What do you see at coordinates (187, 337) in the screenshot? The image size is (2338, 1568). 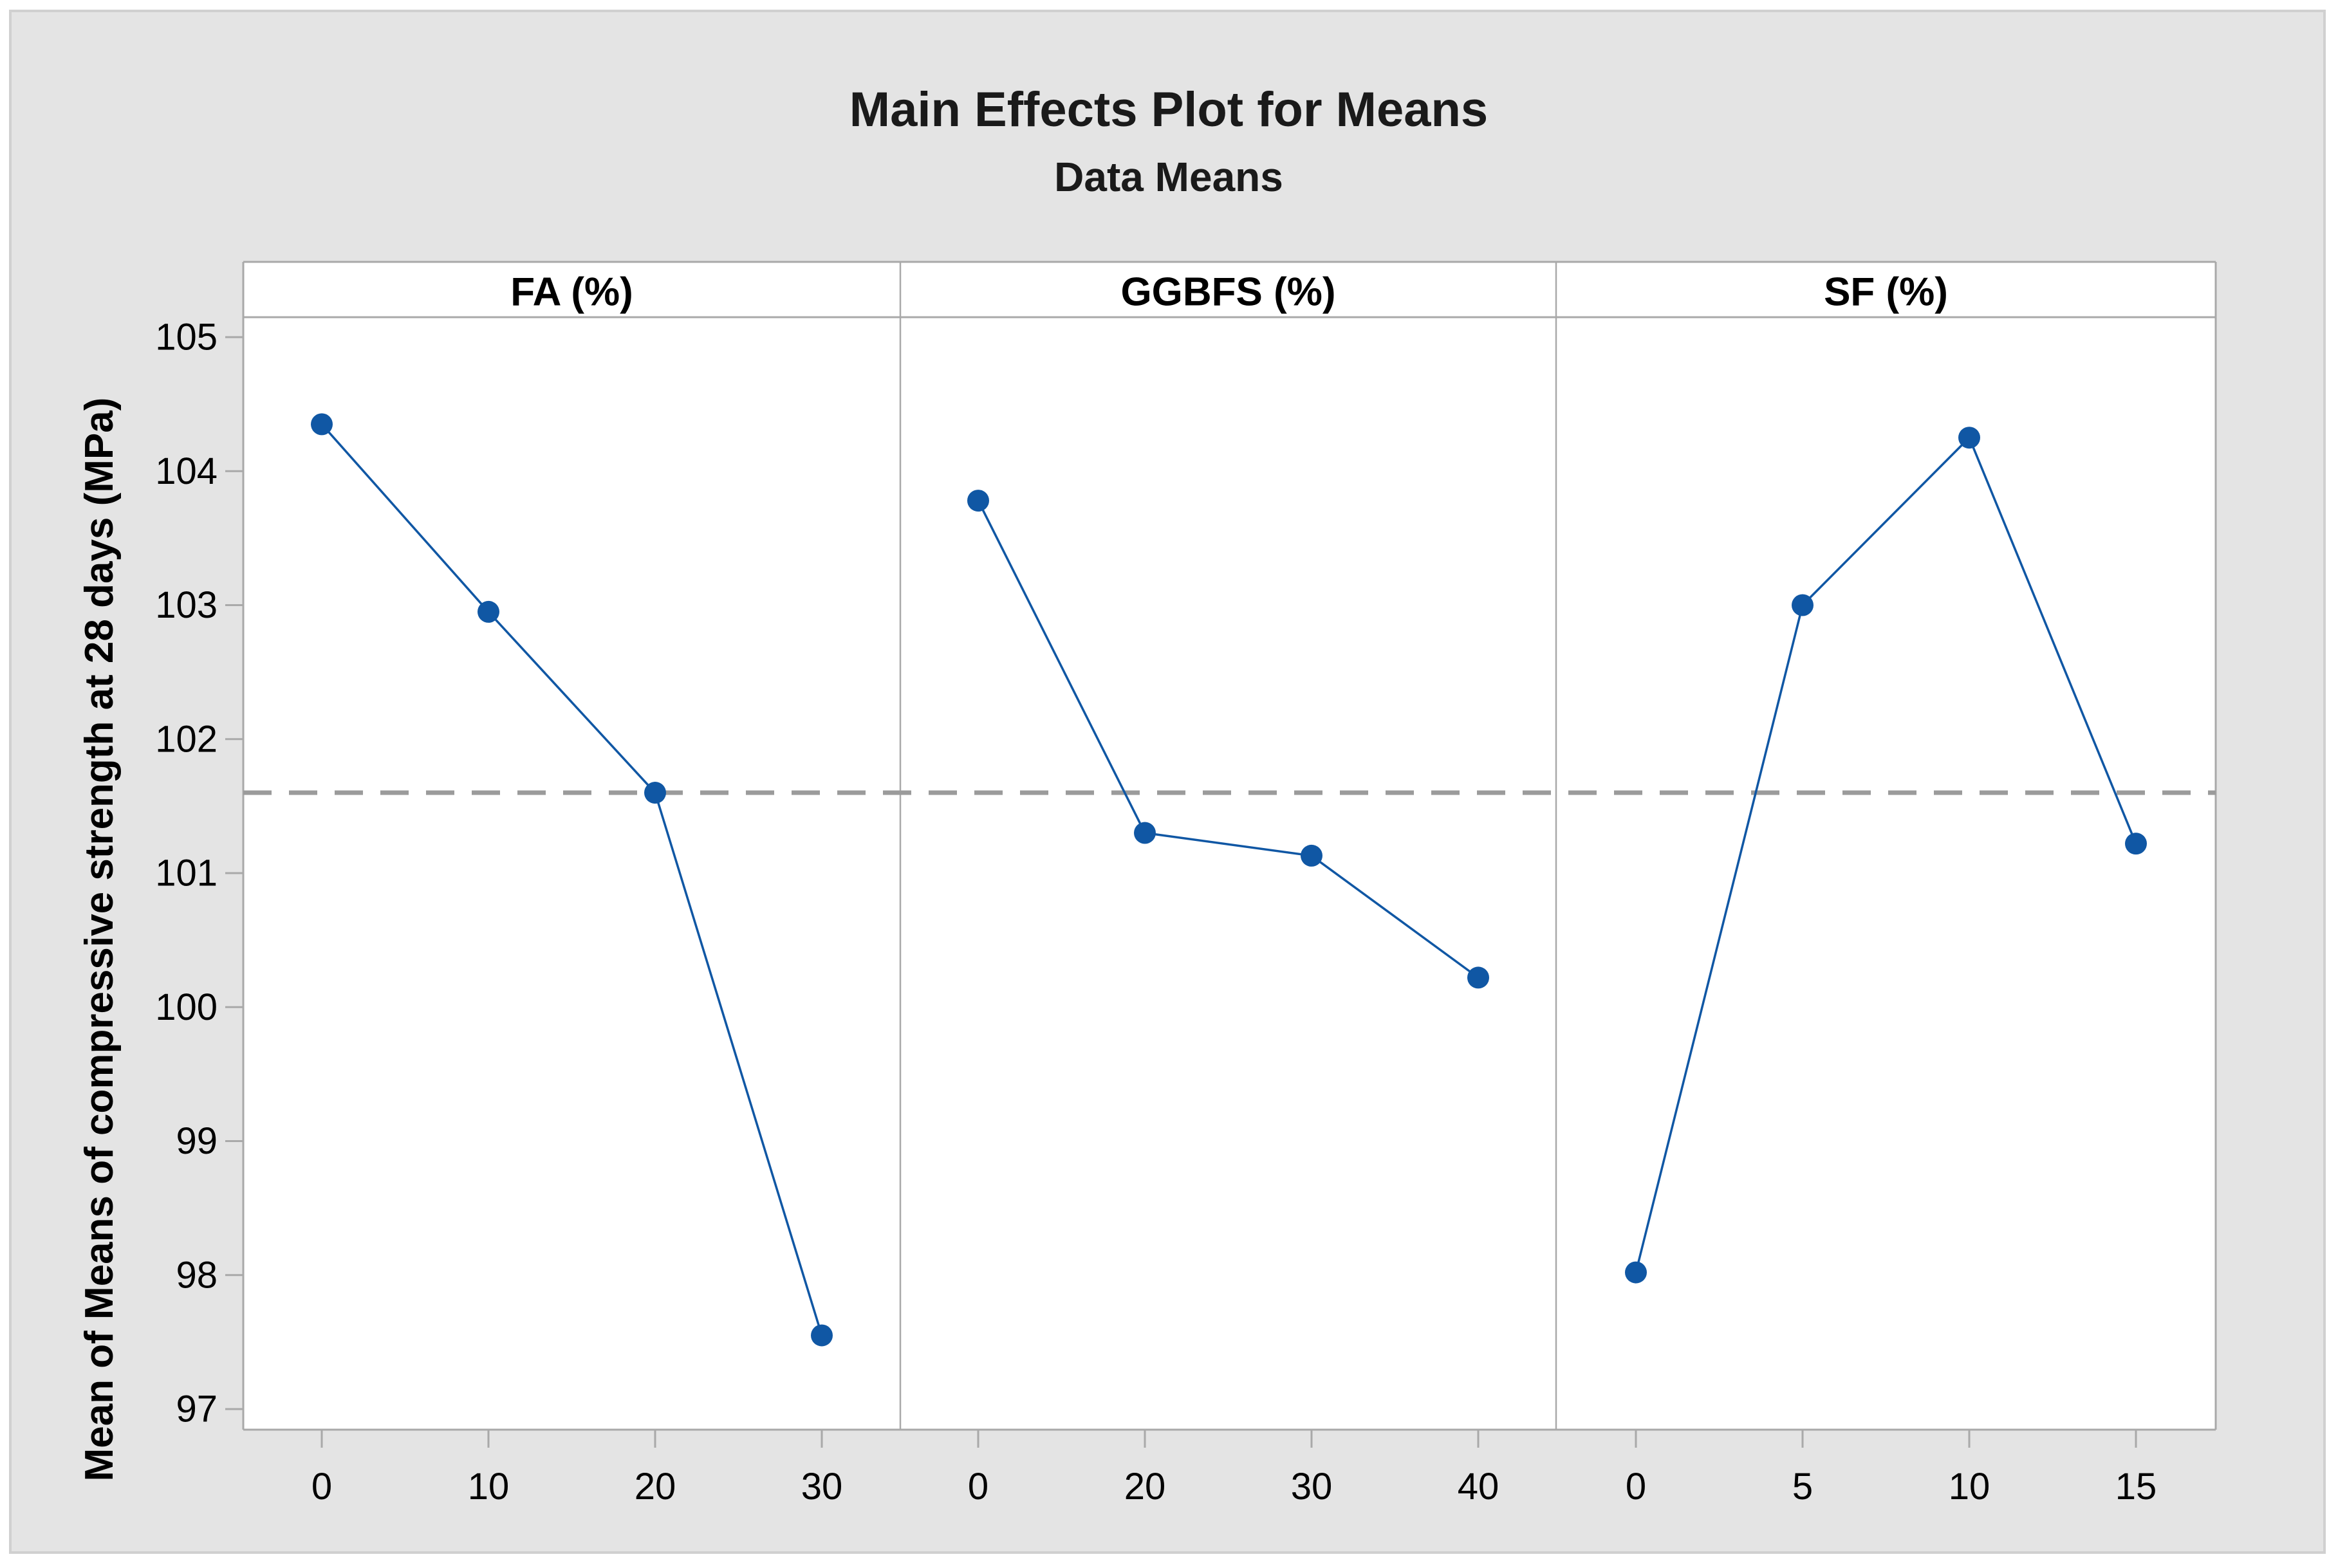 I see `y-tick-label: 105` at bounding box center [187, 337].